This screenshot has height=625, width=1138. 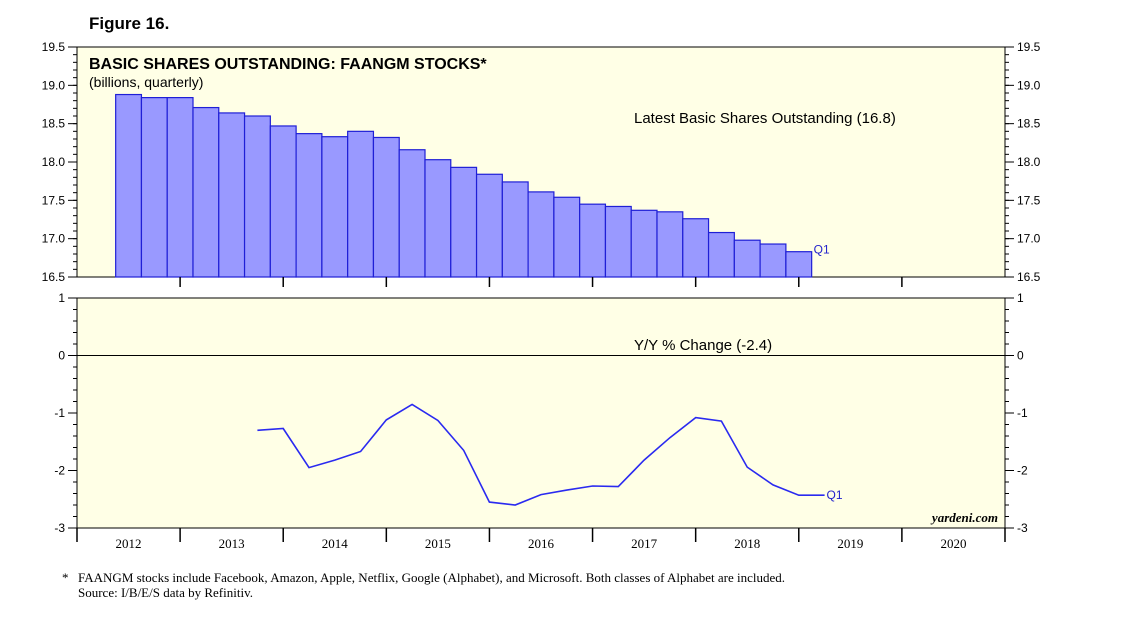 What do you see at coordinates (438, 543) in the screenshot?
I see `x-year-label: 2015` at bounding box center [438, 543].